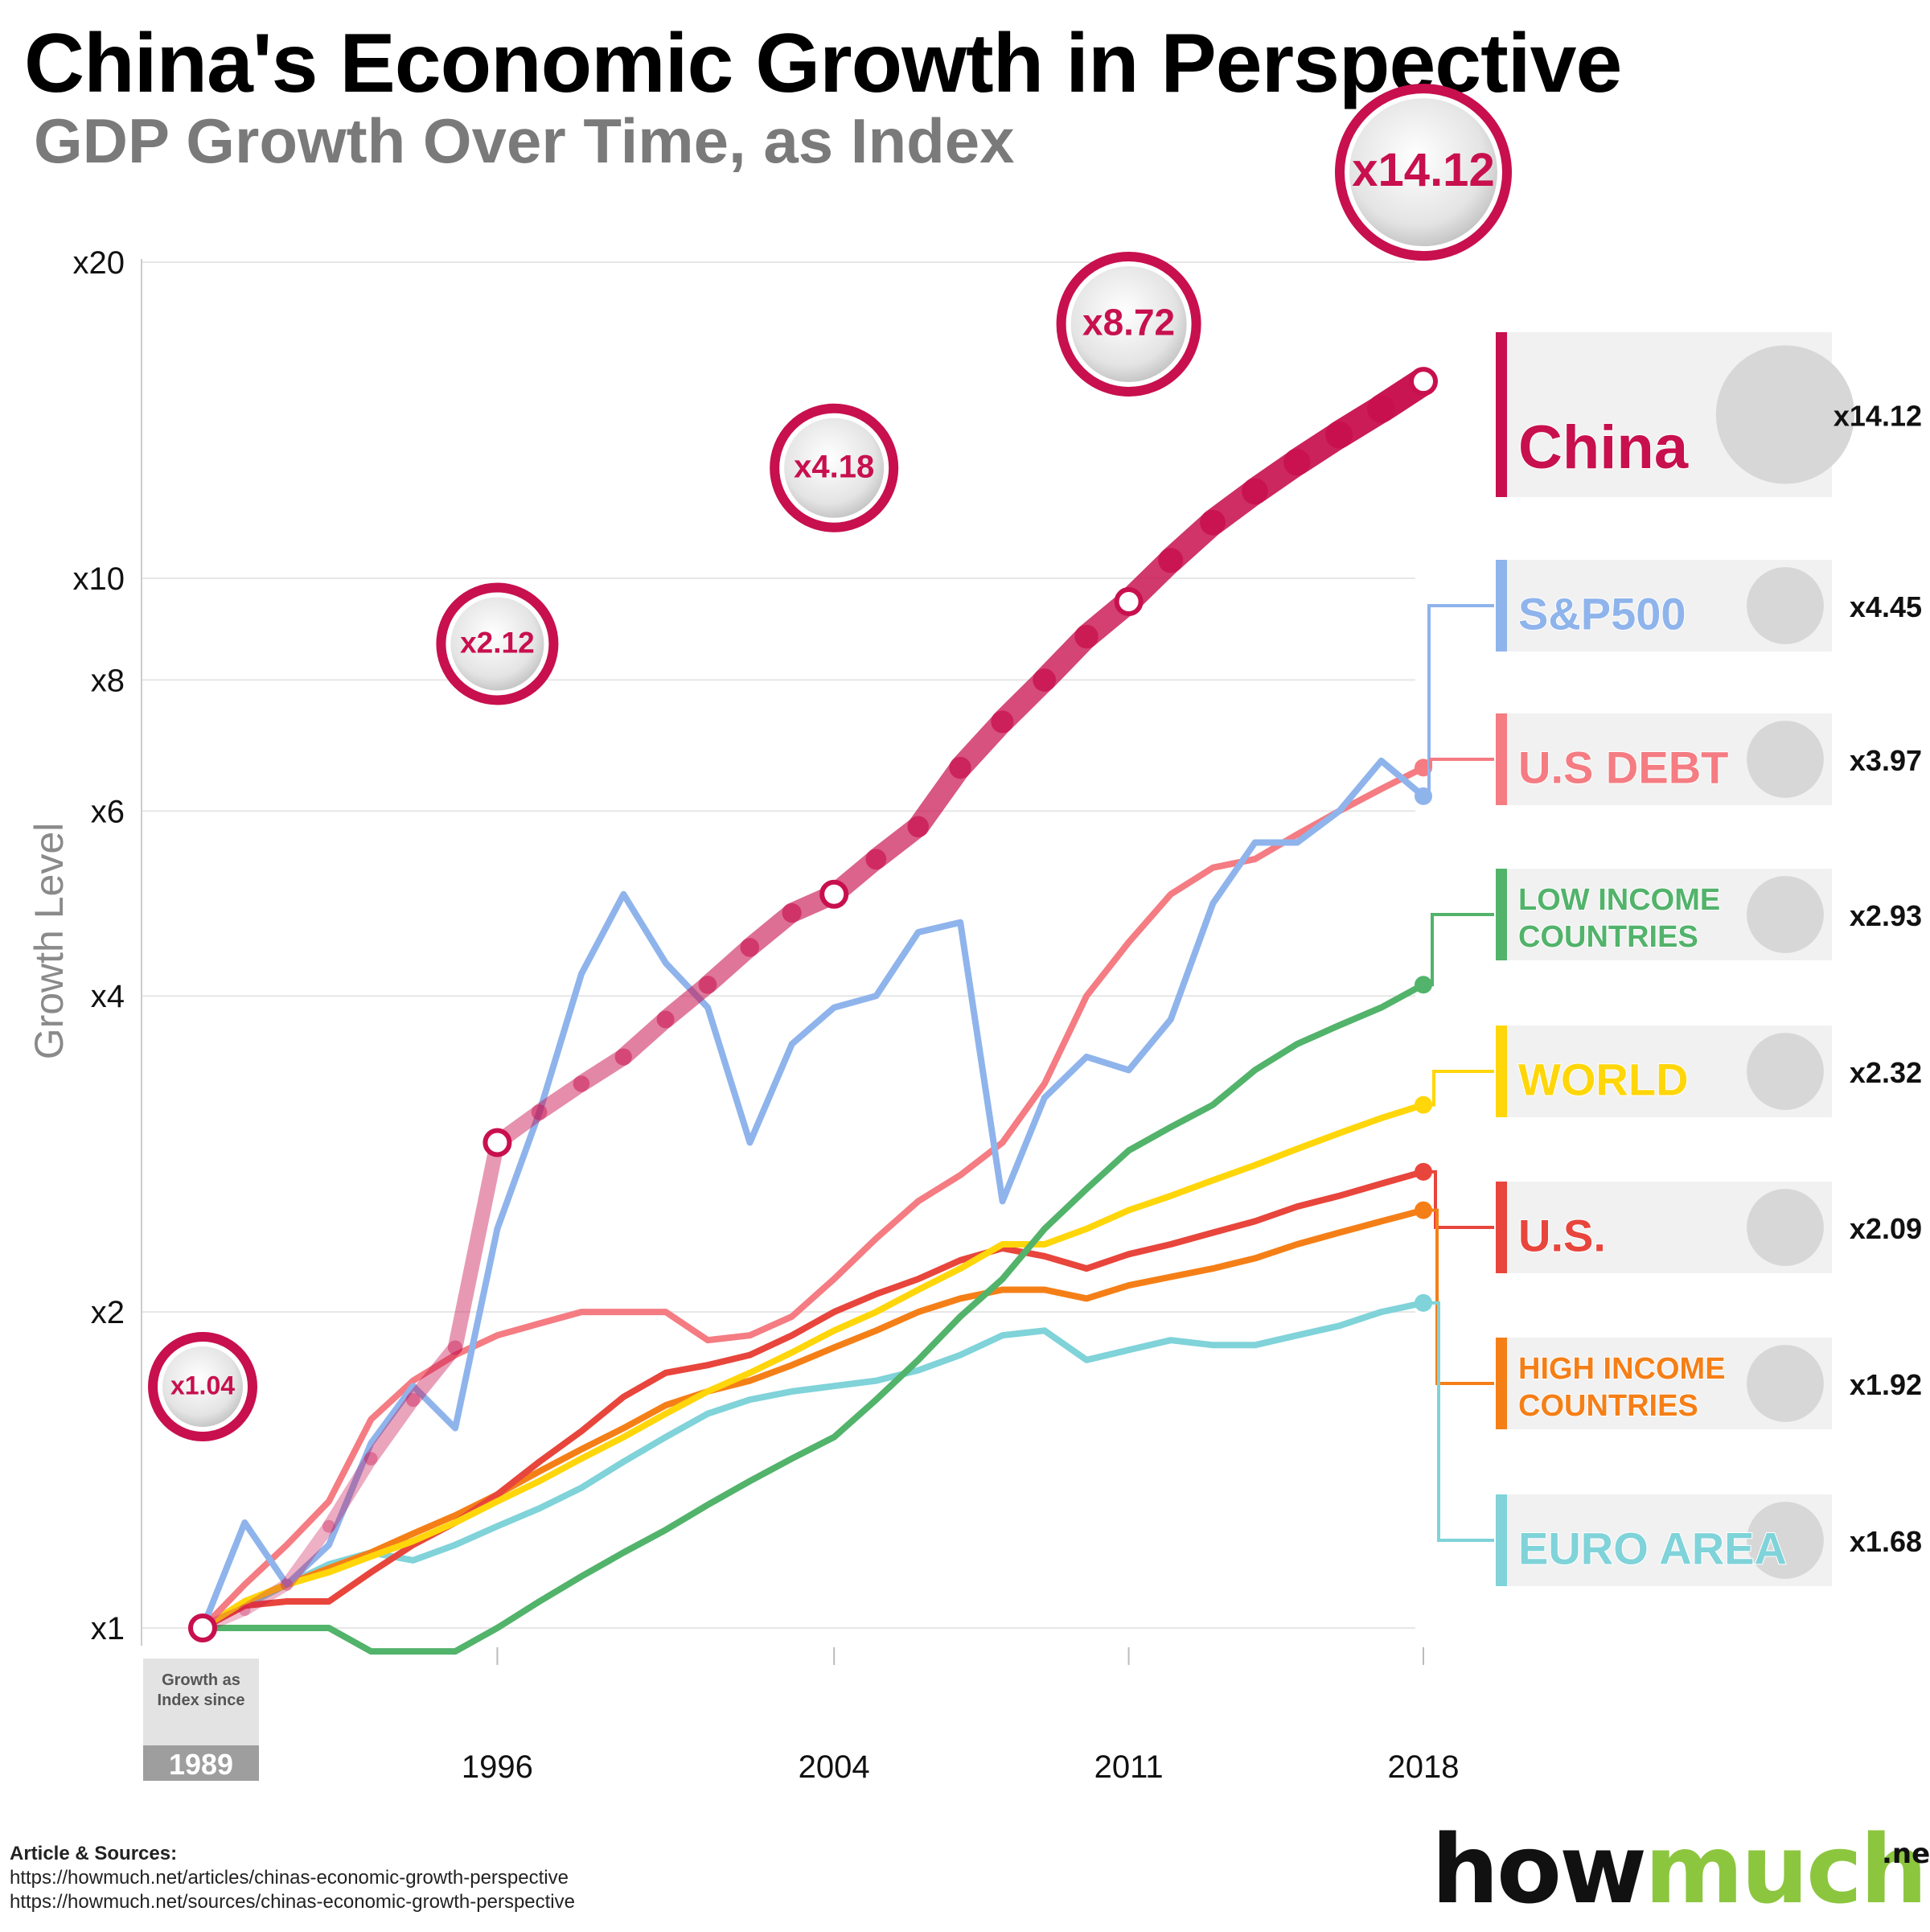 Image resolution: width=1930 pixels, height=1932 pixels. I want to click on y-tick-label: x10, so click(99, 579).